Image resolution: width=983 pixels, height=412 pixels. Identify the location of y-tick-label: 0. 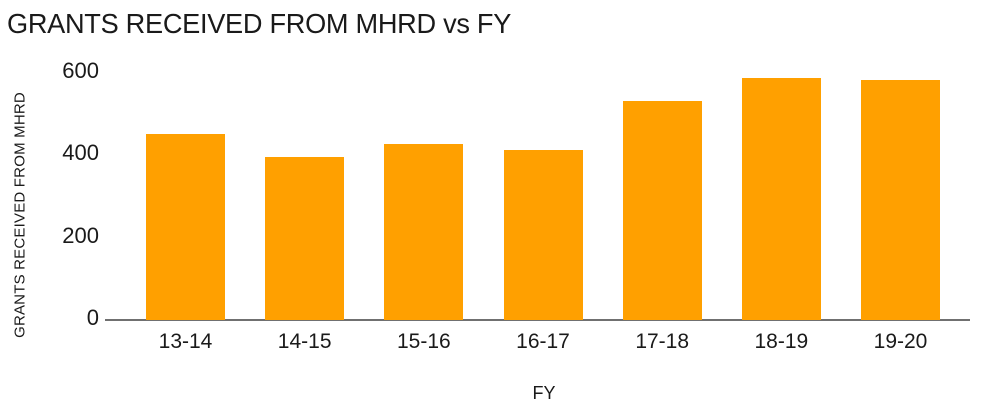
(92, 317).